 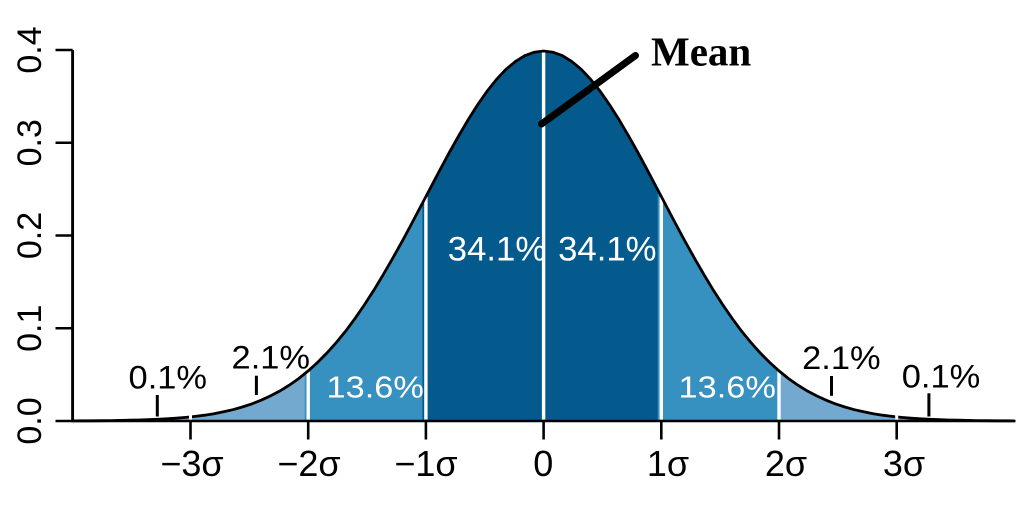 I want to click on svg-text: −1σ, so click(x=425, y=463).